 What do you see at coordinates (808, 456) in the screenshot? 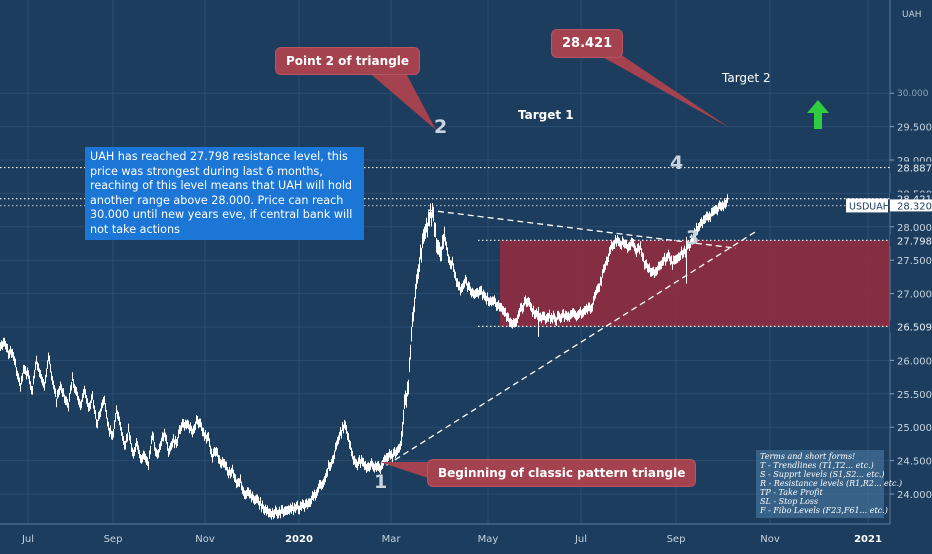
I see `legend-line: Terms and short forms!` at bounding box center [808, 456].